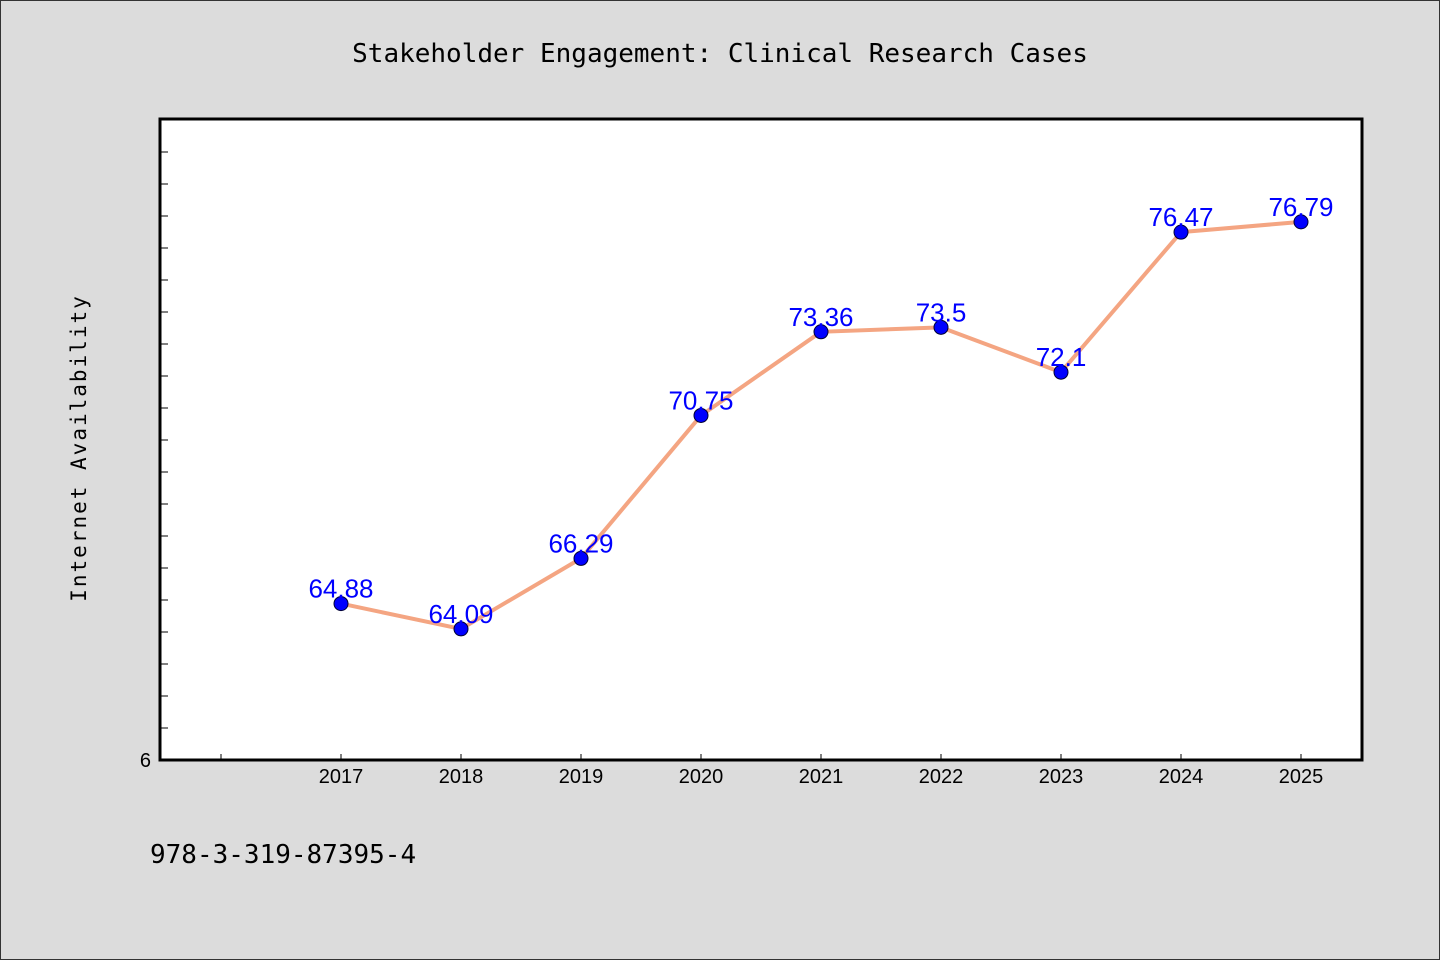 Image resolution: width=1440 pixels, height=960 pixels. What do you see at coordinates (461, 777) in the screenshot?
I see `x-tick-label-2018: 2018` at bounding box center [461, 777].